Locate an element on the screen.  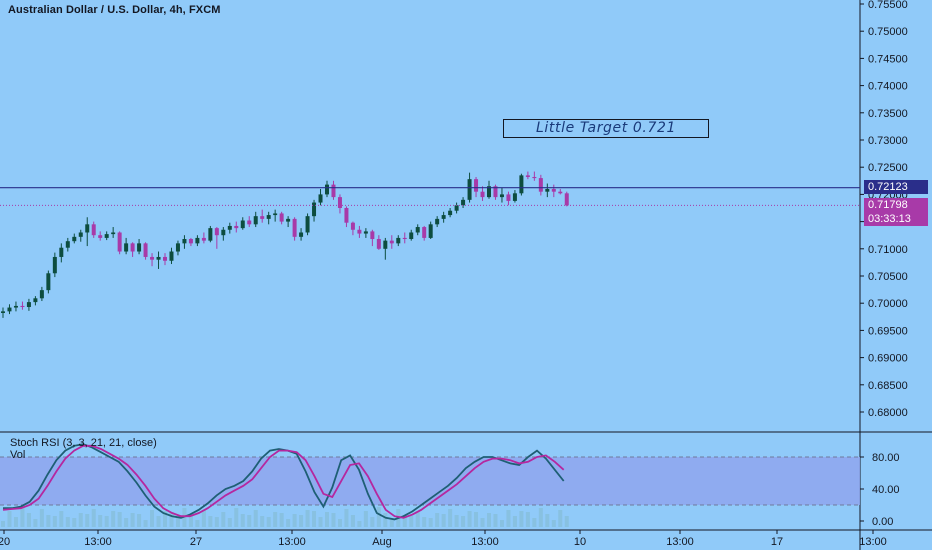
stoch-band is located at coordinates (430, 481).